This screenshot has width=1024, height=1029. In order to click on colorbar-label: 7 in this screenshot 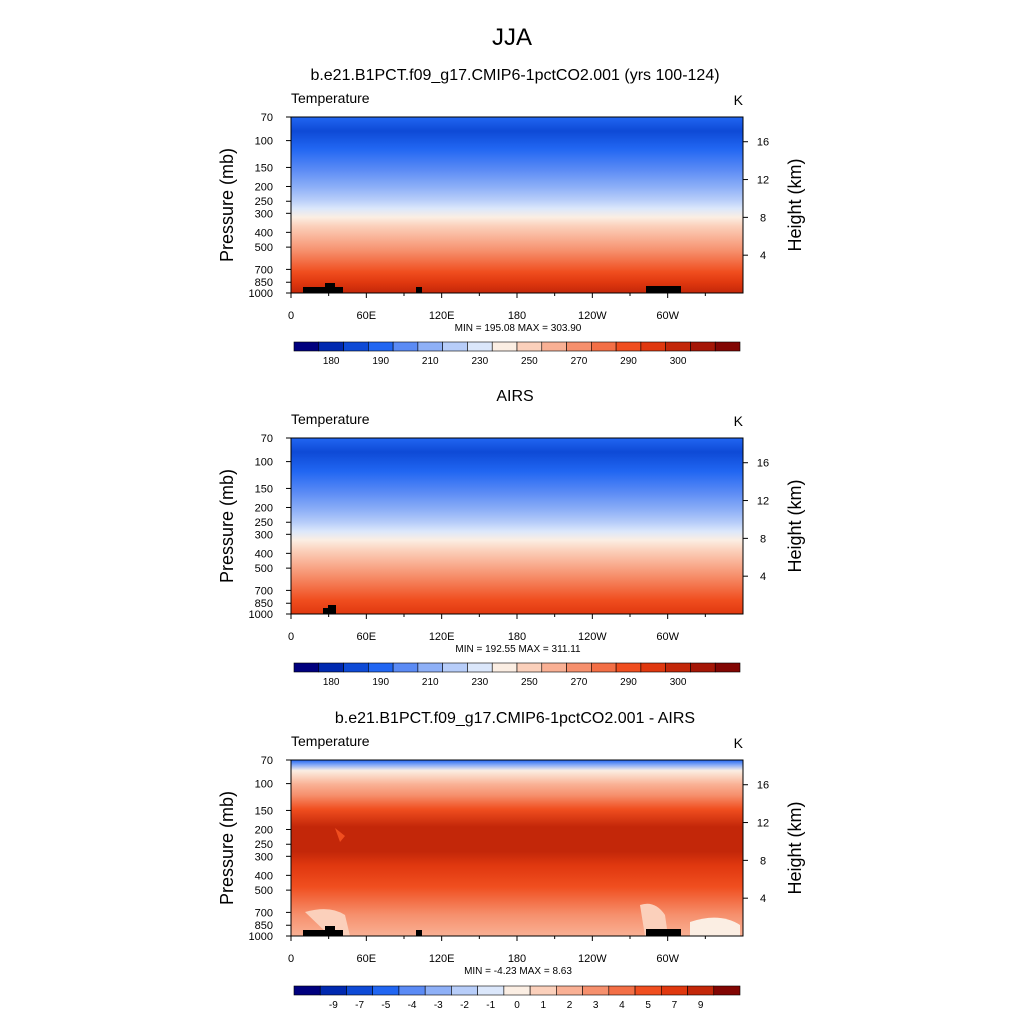, I will do `click(675, 1005)`.